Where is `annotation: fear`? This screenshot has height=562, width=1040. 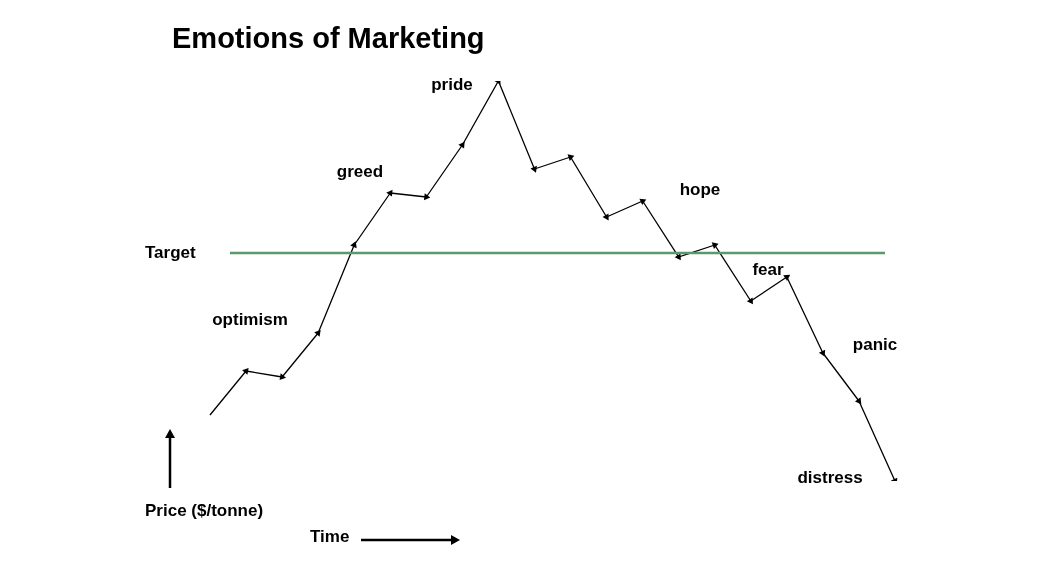 annotation: fear is located at coordinates (768, 269).